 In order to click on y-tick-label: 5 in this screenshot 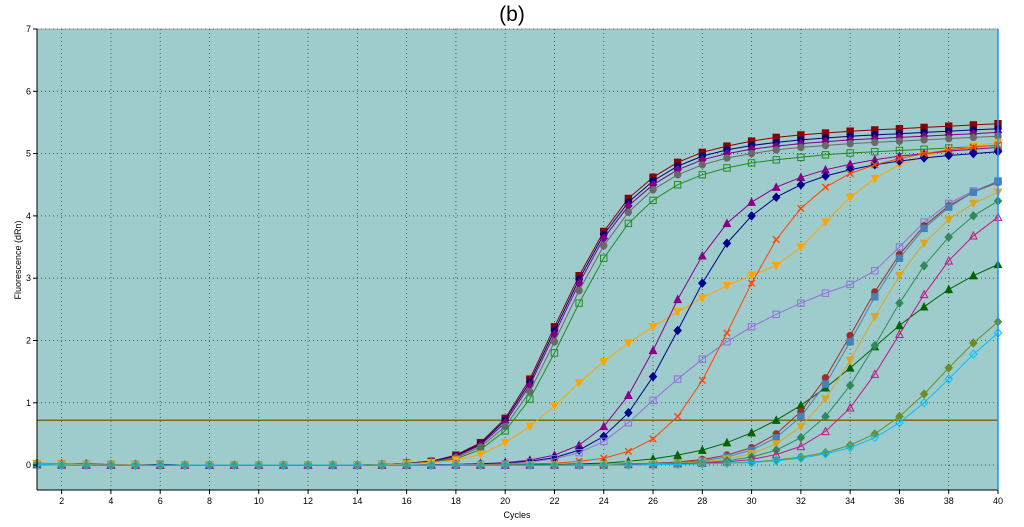, I will do `click(28, 154)`.